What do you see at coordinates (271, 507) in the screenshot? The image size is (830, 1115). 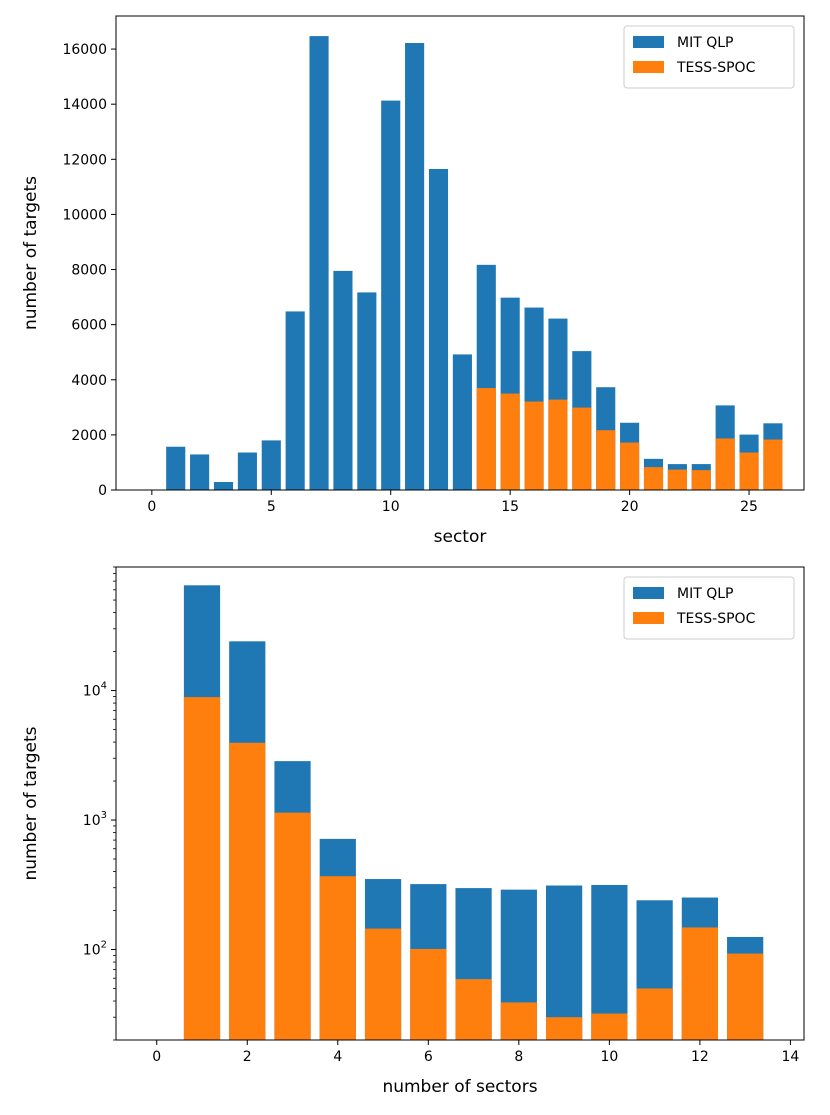 I see `x-tick-label: 5` at bounding box center [271, 507].